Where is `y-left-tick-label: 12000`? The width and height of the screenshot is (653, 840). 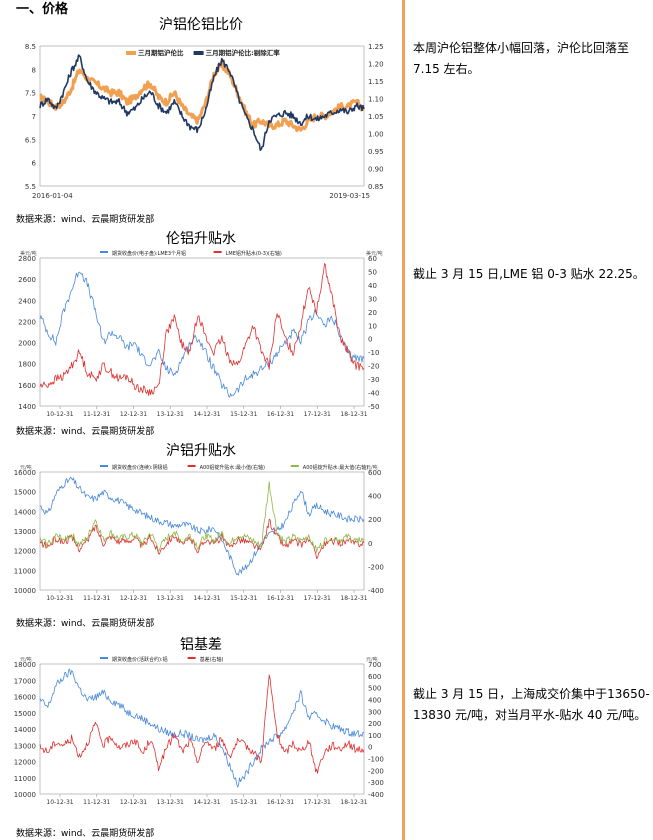 y-left-tick-label: 12000 is located at coordinates (25, 763).